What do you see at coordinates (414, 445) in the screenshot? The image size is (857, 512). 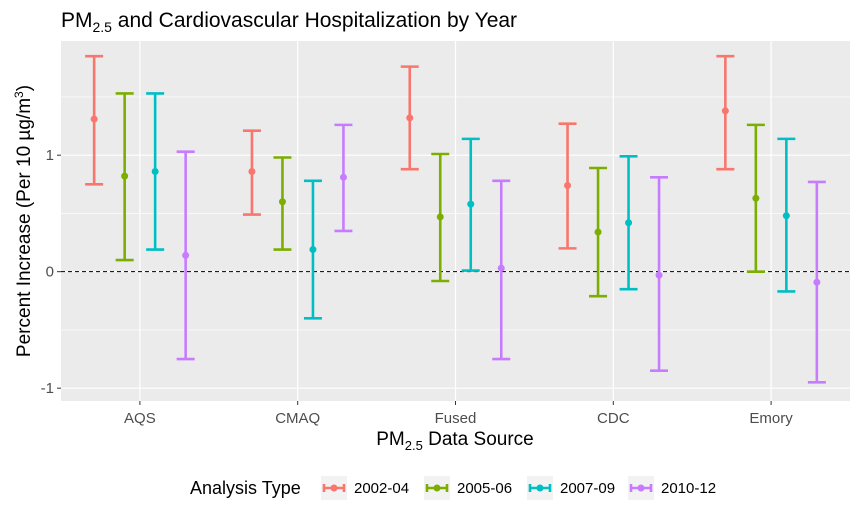 I see `x-title-subscript: 2.5` at bounding box center [414, 445].